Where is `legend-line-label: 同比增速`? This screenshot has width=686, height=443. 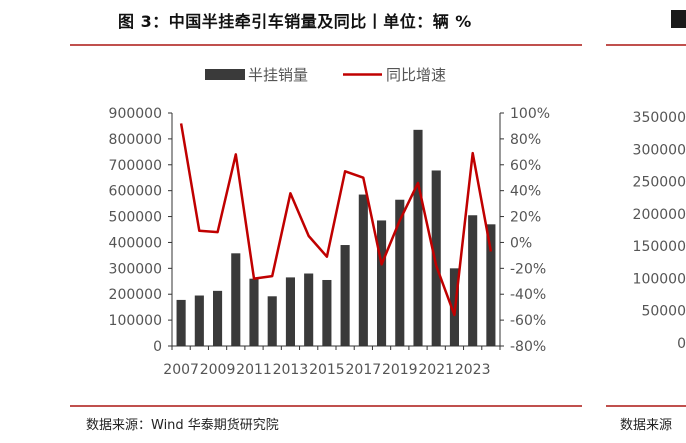
legend-line-label: 同比增速 is located at coordinates (416, 75).